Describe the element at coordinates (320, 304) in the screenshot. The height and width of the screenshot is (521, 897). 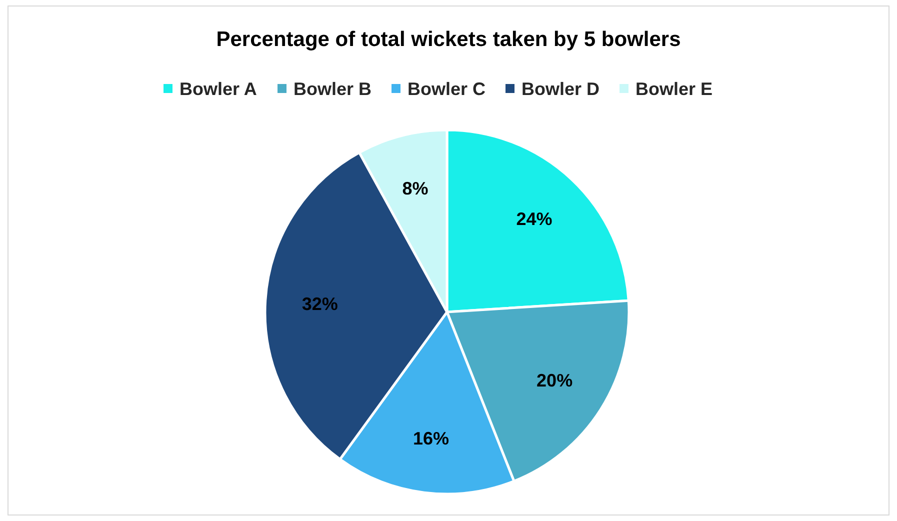
I see `data-label: 32%` at that location.